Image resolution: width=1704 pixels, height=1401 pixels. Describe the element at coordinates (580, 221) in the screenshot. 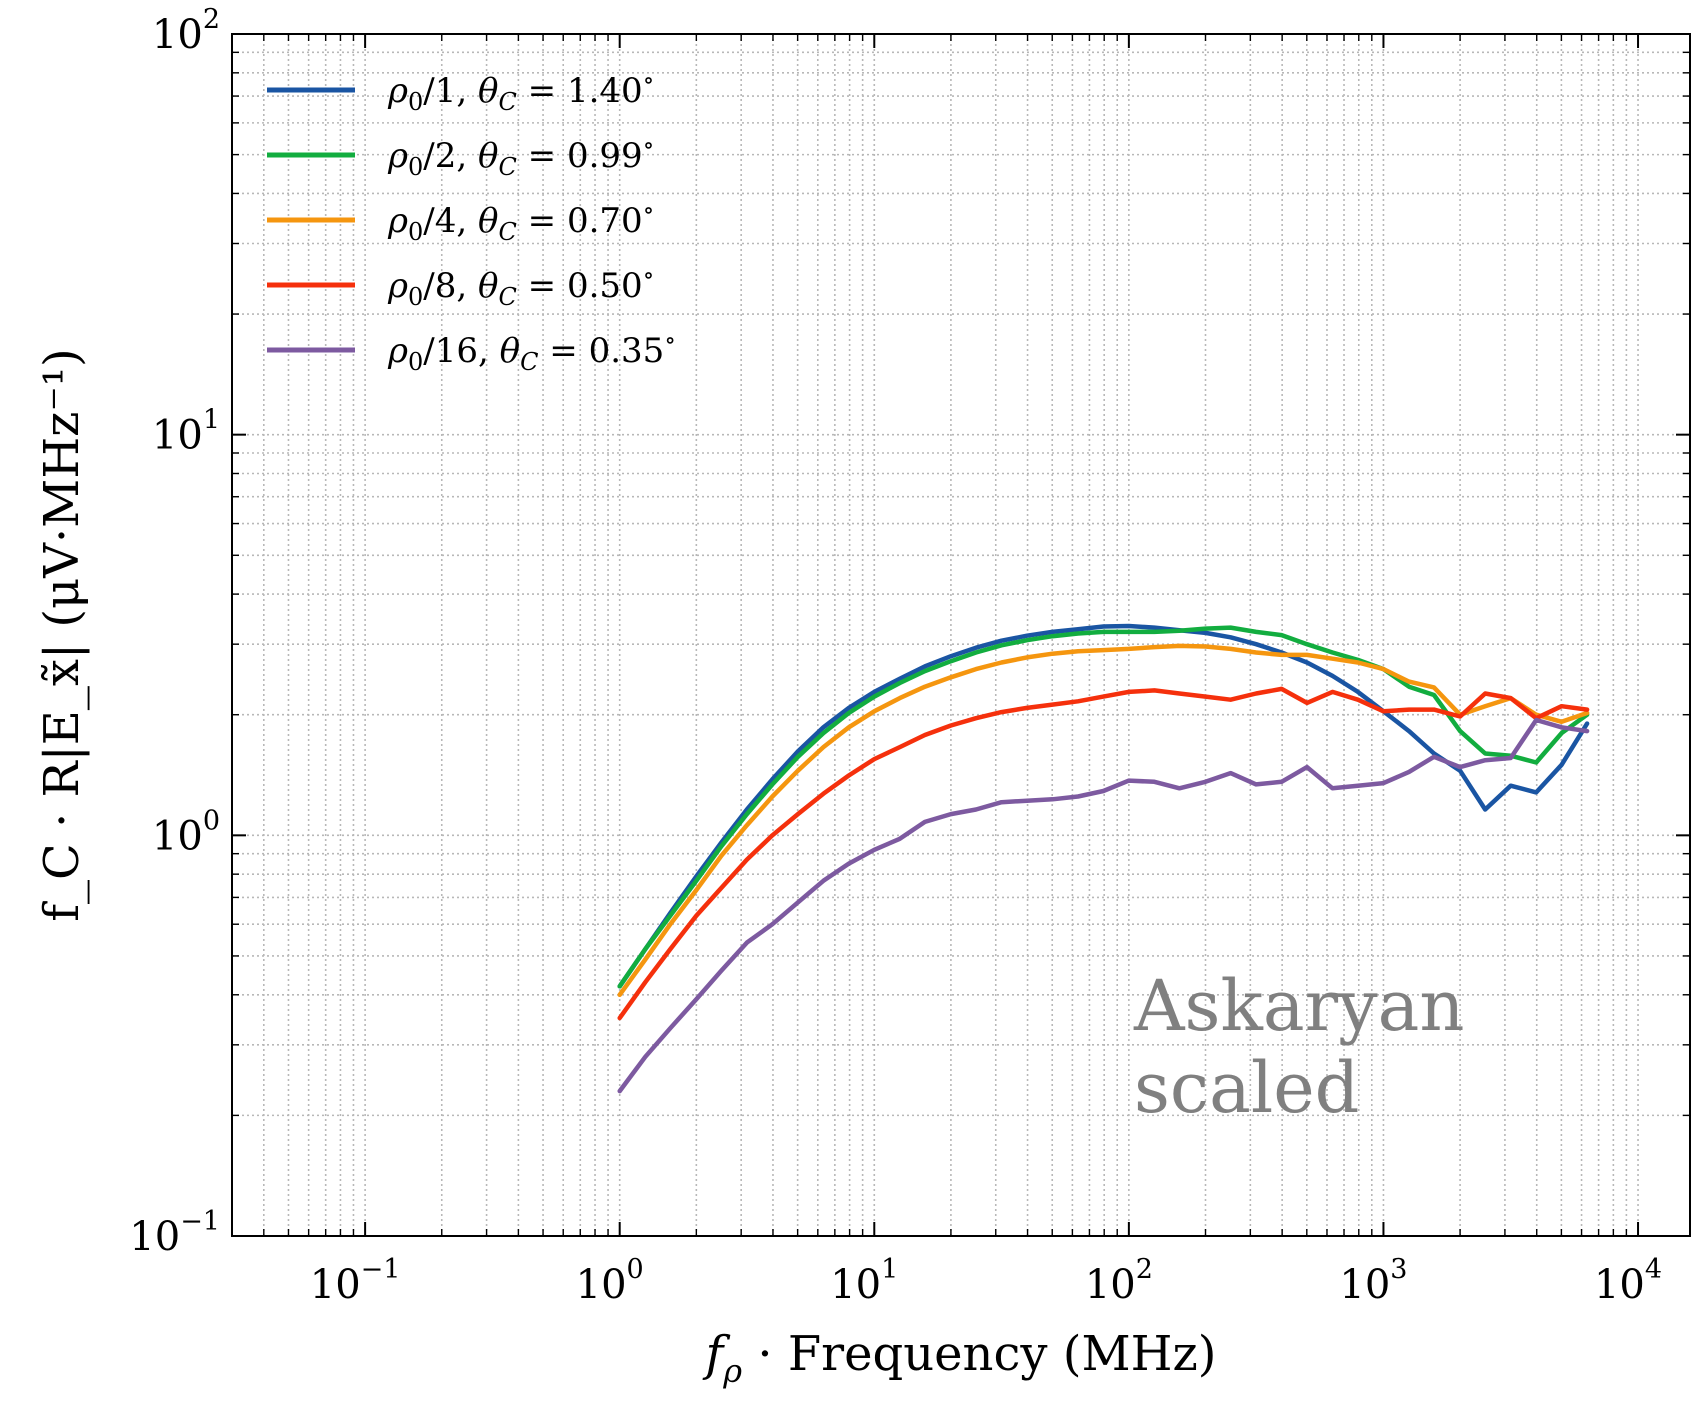

I see `legend-theta-value: = 0.70` at that location.